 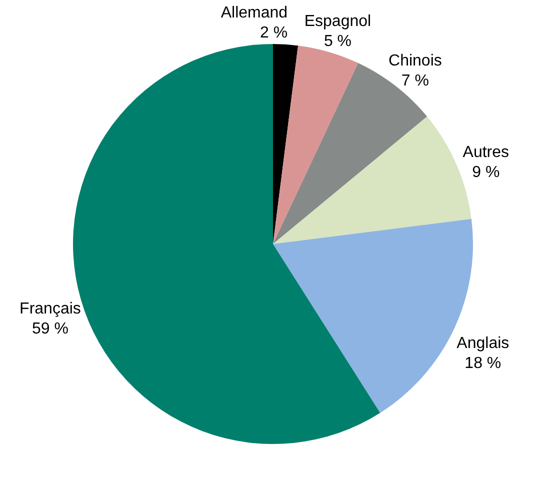 What do you see at coordinates (338, 21) in the screenshot?
I see `slice-label: Espagnol` at bounding box center [338, 21].